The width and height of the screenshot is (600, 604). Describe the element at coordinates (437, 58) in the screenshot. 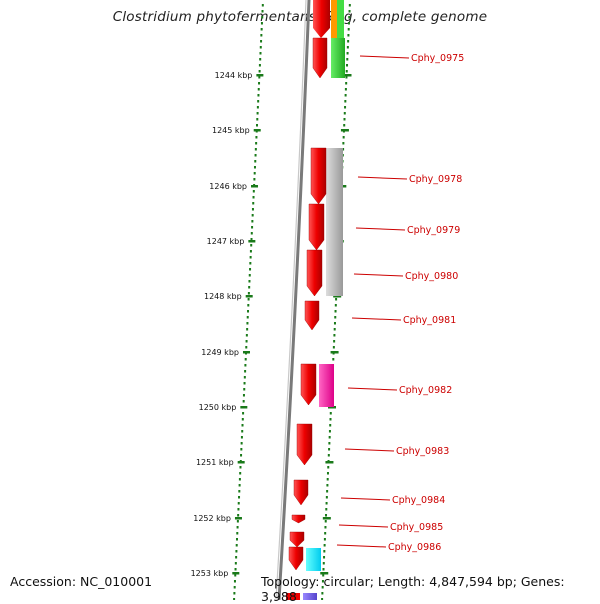

I see `gene-label: Cphy_0975` at that location.